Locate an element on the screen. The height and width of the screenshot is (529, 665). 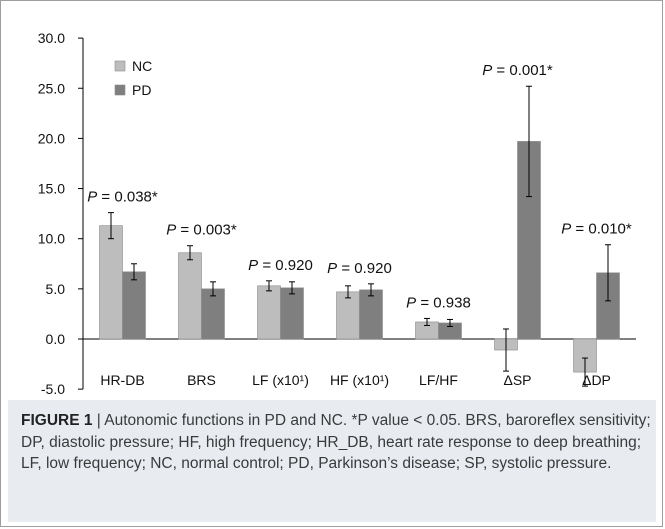
y-tick-label: 25.0 is located at coordinates (51, 88).